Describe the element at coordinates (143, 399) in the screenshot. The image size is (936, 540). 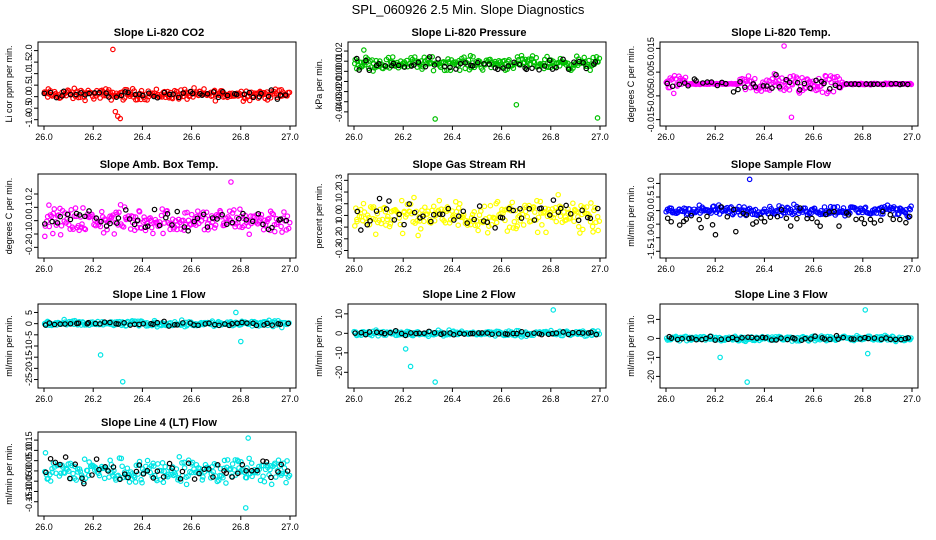
I see `x-tick-label: 26.4` at that location.